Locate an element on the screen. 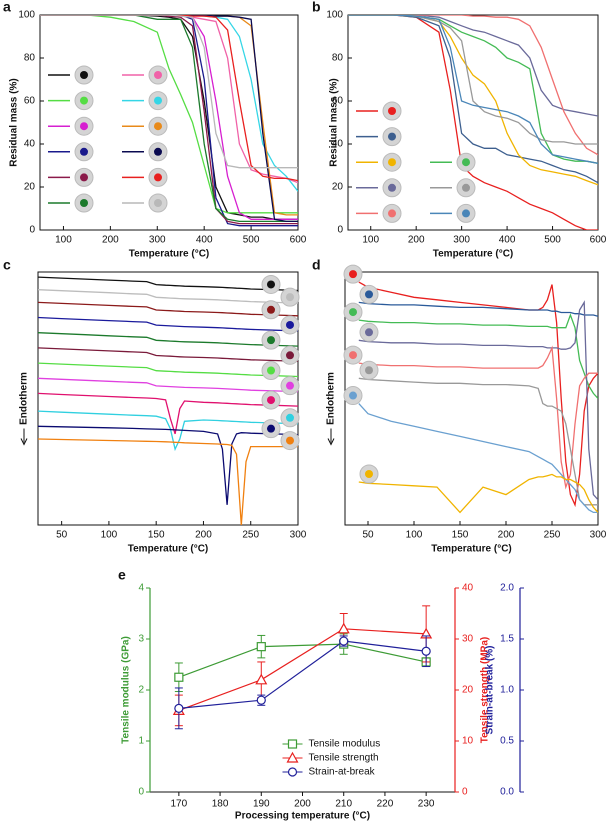 The width and height of the screenshot is (609, 827). y-tick-label: 20 is located at coordinates (338, 187).